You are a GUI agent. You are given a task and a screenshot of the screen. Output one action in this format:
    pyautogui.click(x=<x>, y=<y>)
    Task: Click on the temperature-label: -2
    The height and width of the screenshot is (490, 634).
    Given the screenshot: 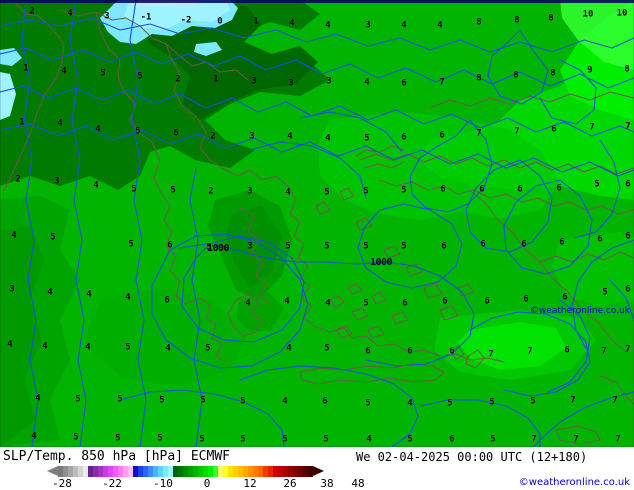 What is the action you would take?
    pyautogui.click(x=186, y=20)
    